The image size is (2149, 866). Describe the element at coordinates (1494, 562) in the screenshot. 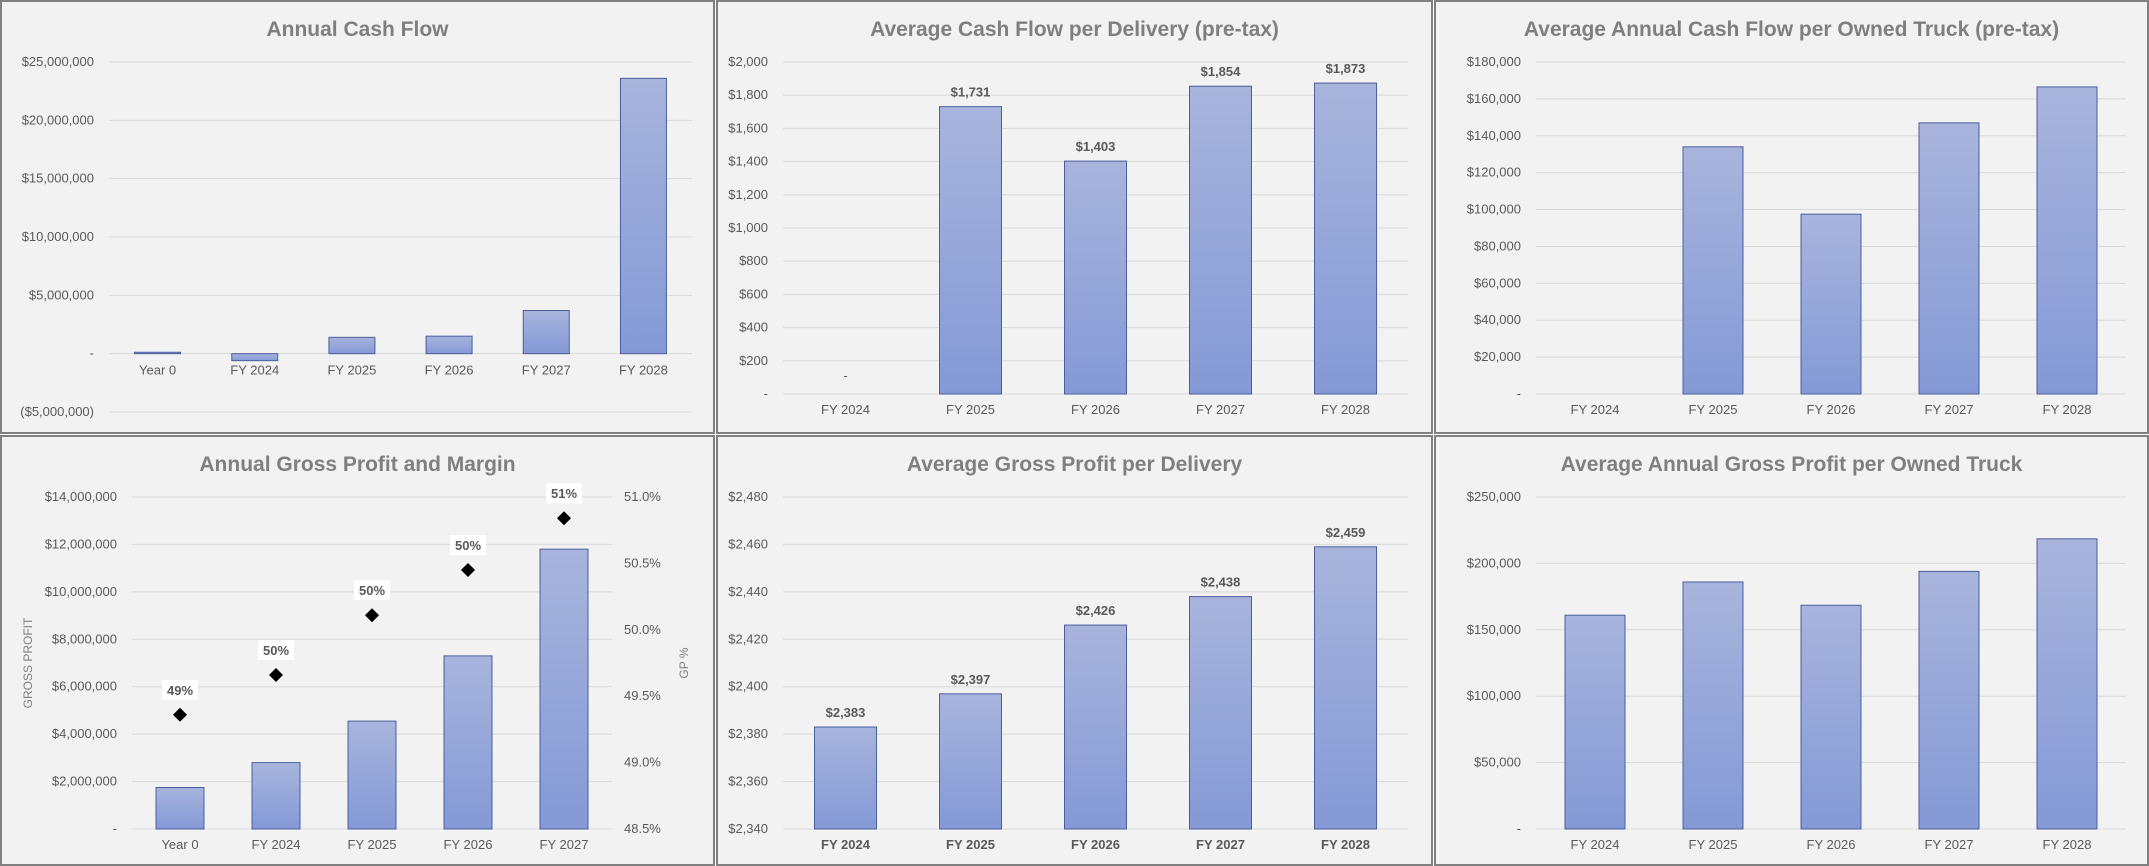

I see `y-tick-label: $200,000` at that location.